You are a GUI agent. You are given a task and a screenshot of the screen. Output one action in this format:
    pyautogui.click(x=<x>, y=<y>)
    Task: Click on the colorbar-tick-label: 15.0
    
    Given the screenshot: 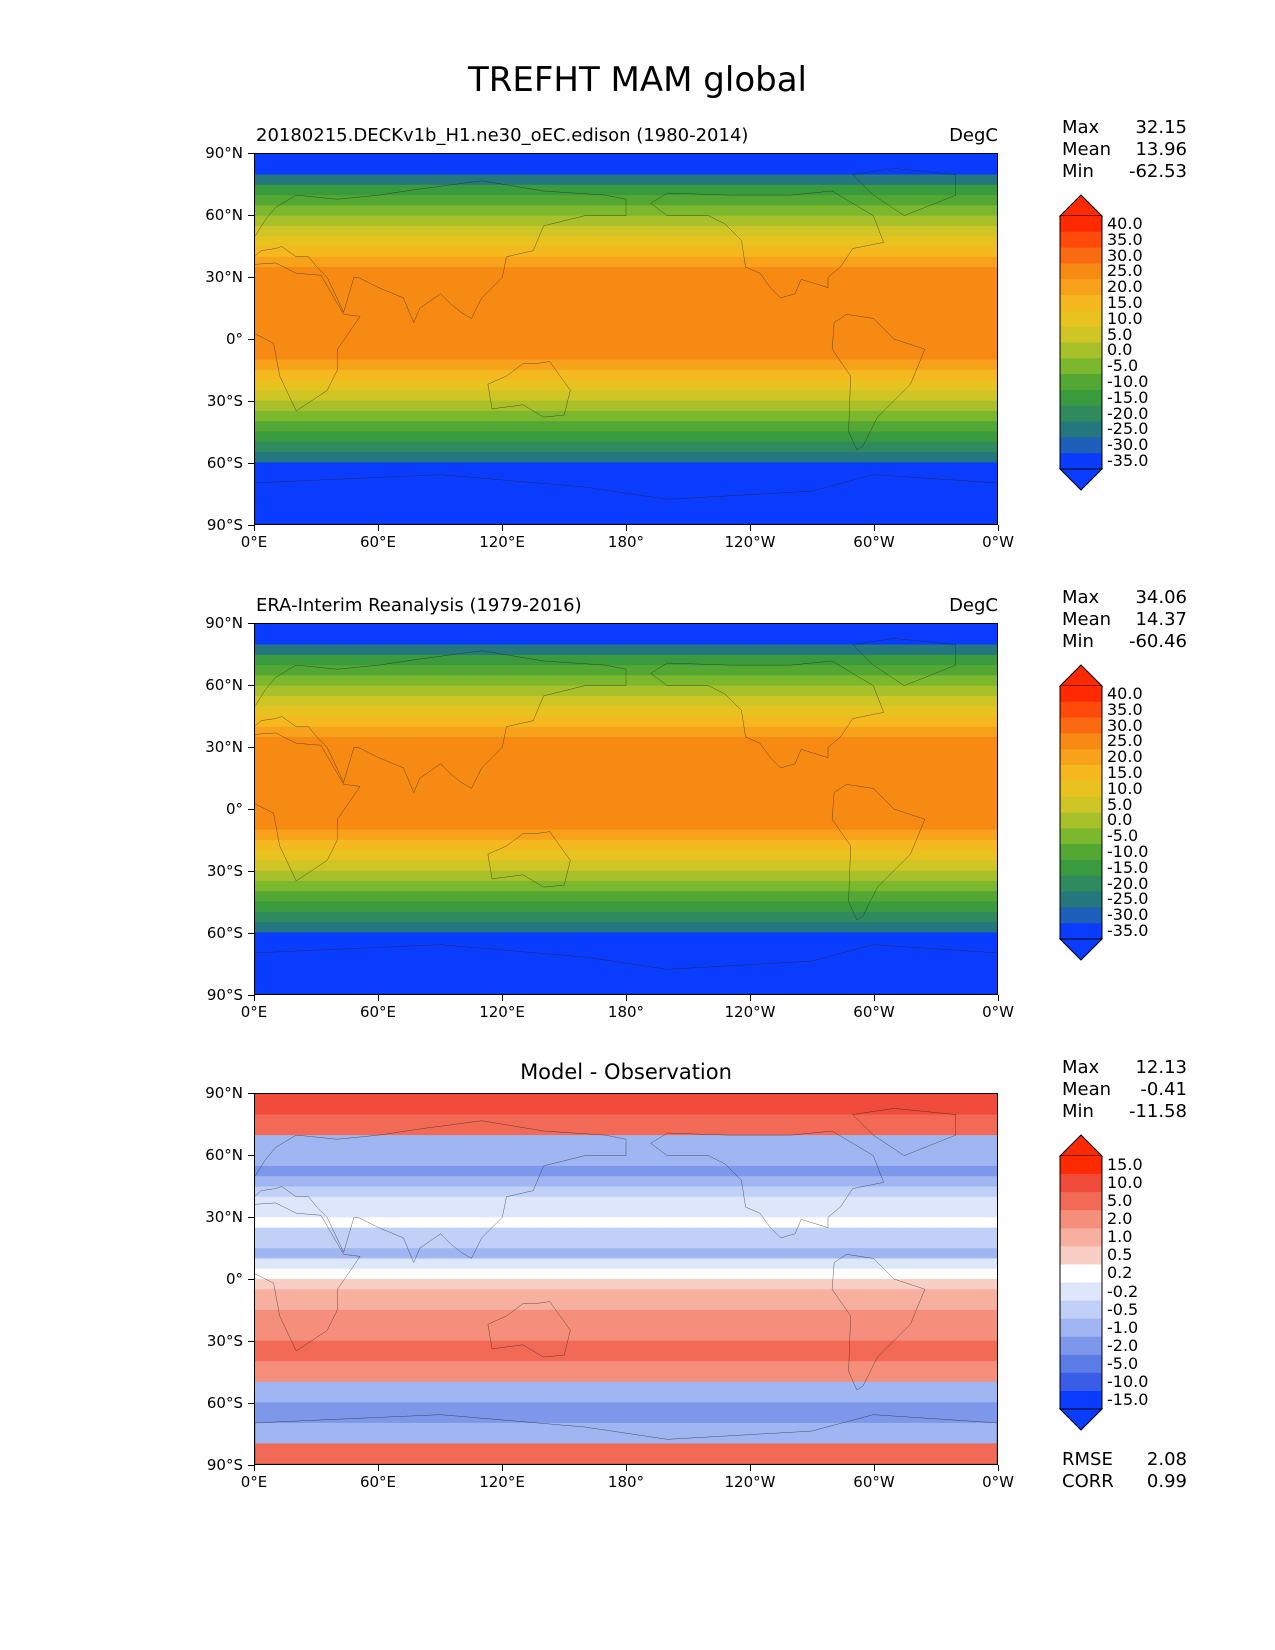 What is the action you would take?
    pyautogui.click(x=1125, y=1165)
    